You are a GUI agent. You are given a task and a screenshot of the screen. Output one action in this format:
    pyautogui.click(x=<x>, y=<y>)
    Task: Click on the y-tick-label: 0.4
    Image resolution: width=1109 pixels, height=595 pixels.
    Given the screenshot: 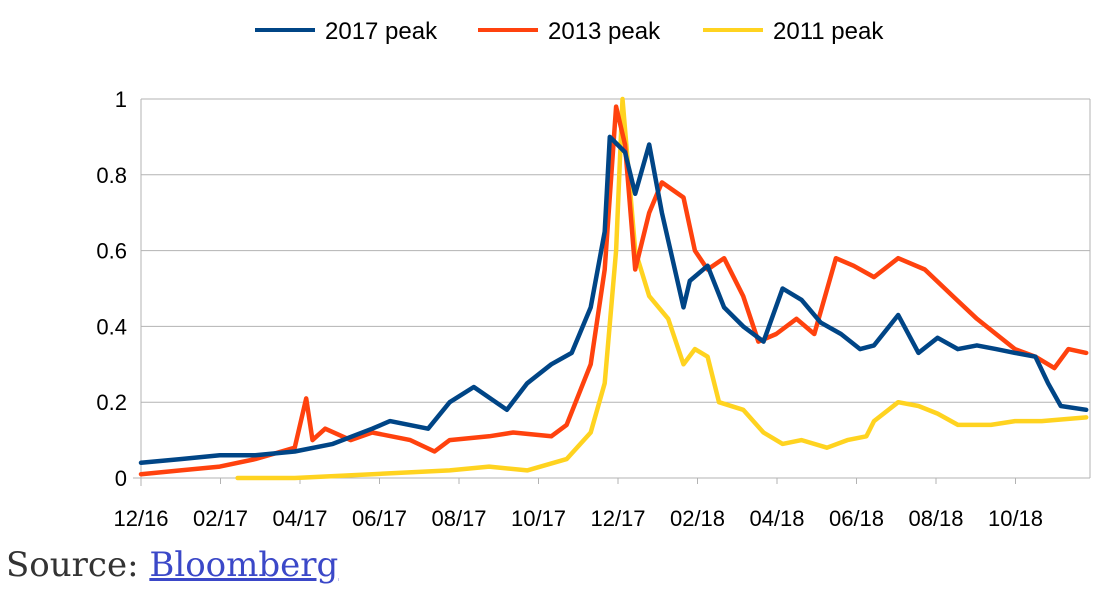 What is the action you would take?
    pyautogui.click(x=111, y=326)
    